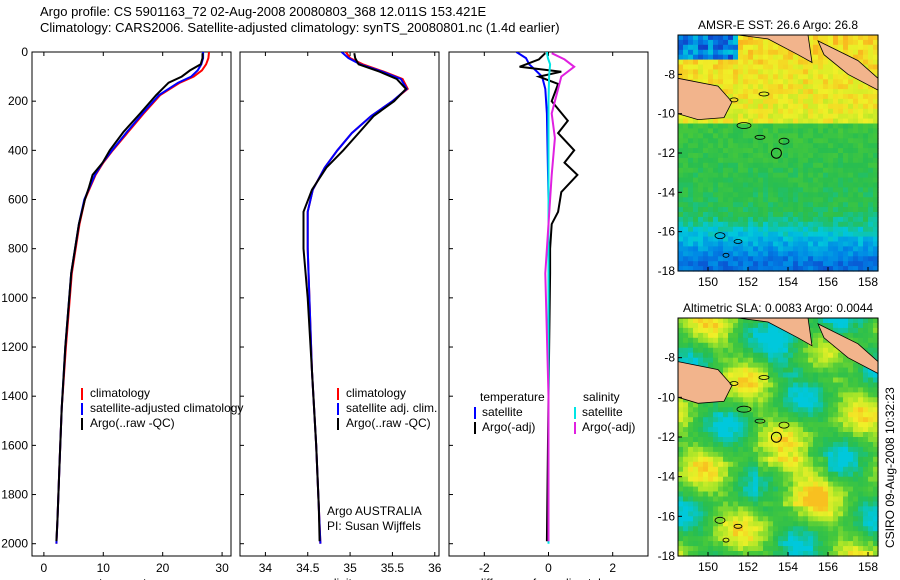  What do you see at coordinates (502, 412) in the screenshot?
I see `legend-diff-temperature-entry: satellite` at bounding box center [502, 412].